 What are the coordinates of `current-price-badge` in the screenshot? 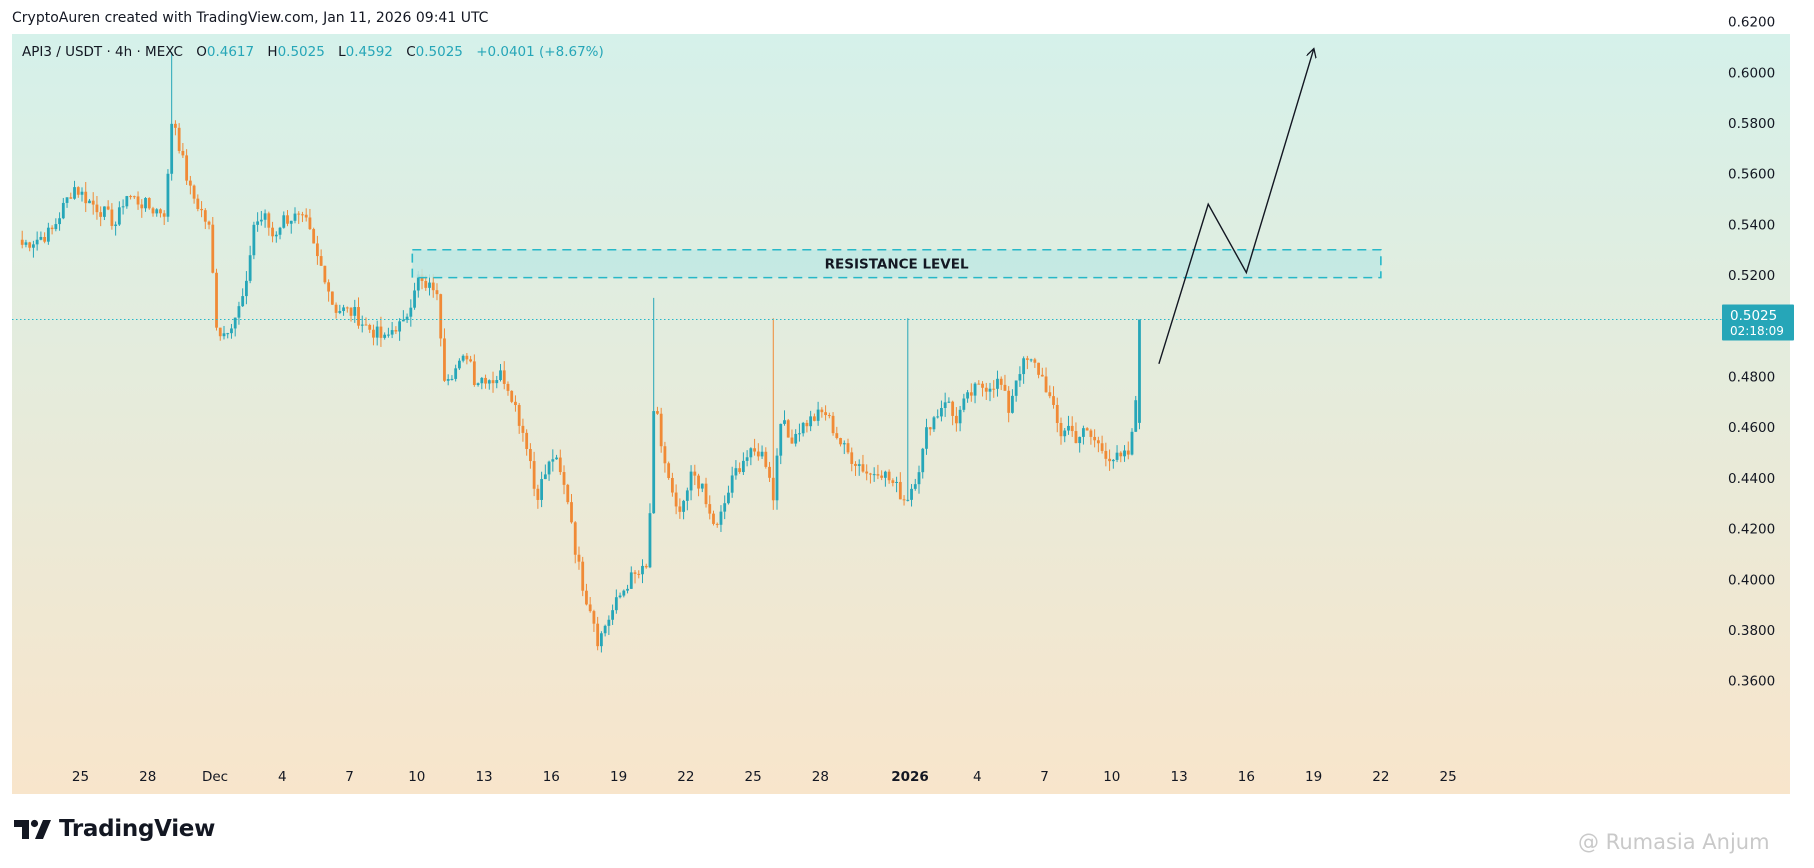 It's located at (1758, 322).